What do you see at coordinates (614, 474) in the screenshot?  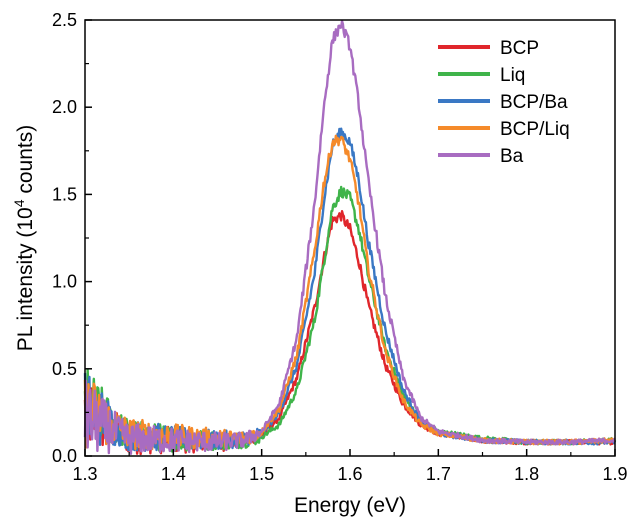 I see `x-tick-label: 1.9` at bounding box center [614, 474].